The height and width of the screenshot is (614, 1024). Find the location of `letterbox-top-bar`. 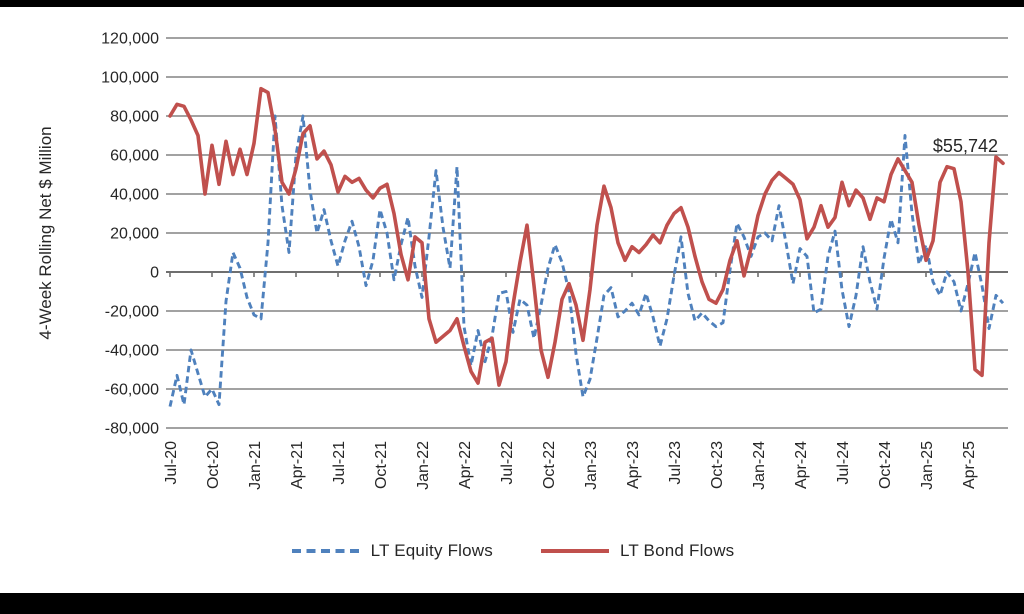

letterbox-top-bar is located at coordinates (512, 3).